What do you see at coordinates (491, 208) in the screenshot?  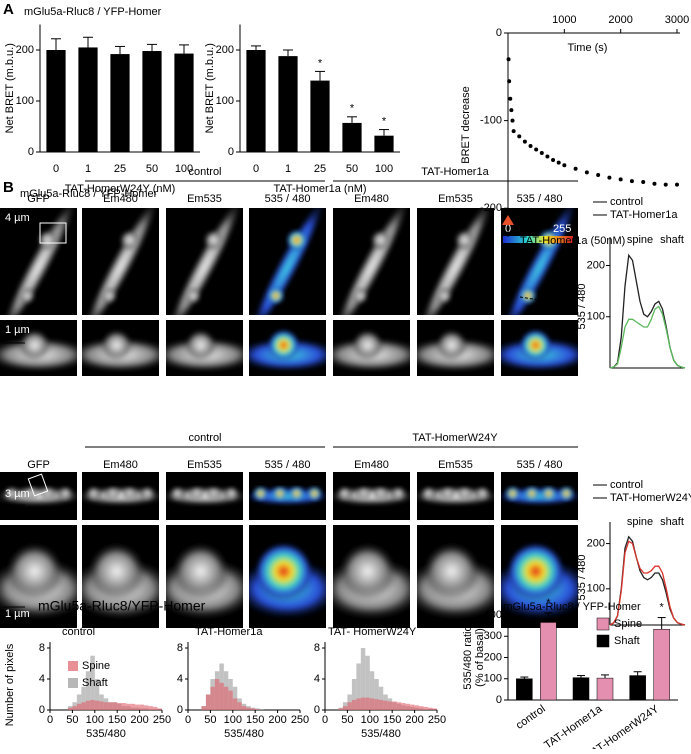 I see `y-tick-label: -200` at bounding box center [491, 208].